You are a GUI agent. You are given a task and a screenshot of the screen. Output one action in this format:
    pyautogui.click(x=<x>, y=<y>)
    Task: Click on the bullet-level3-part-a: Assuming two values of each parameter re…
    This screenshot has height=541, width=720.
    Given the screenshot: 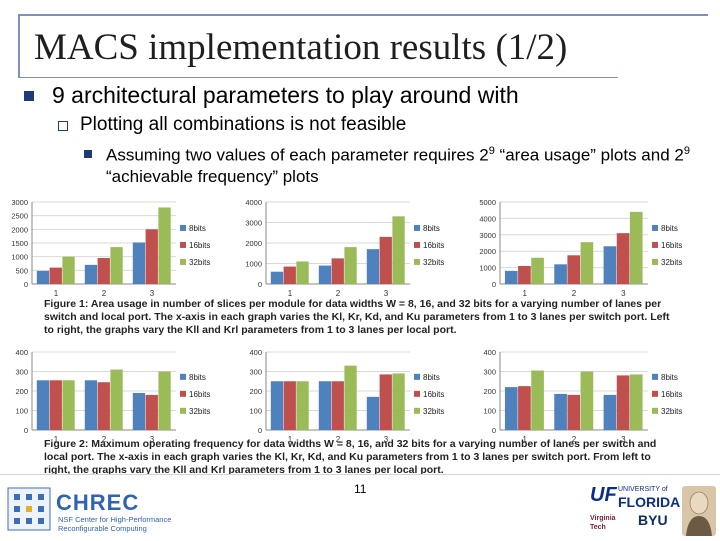 What is the action you would take?
    pyautogui.click(x=297, y=155)
    